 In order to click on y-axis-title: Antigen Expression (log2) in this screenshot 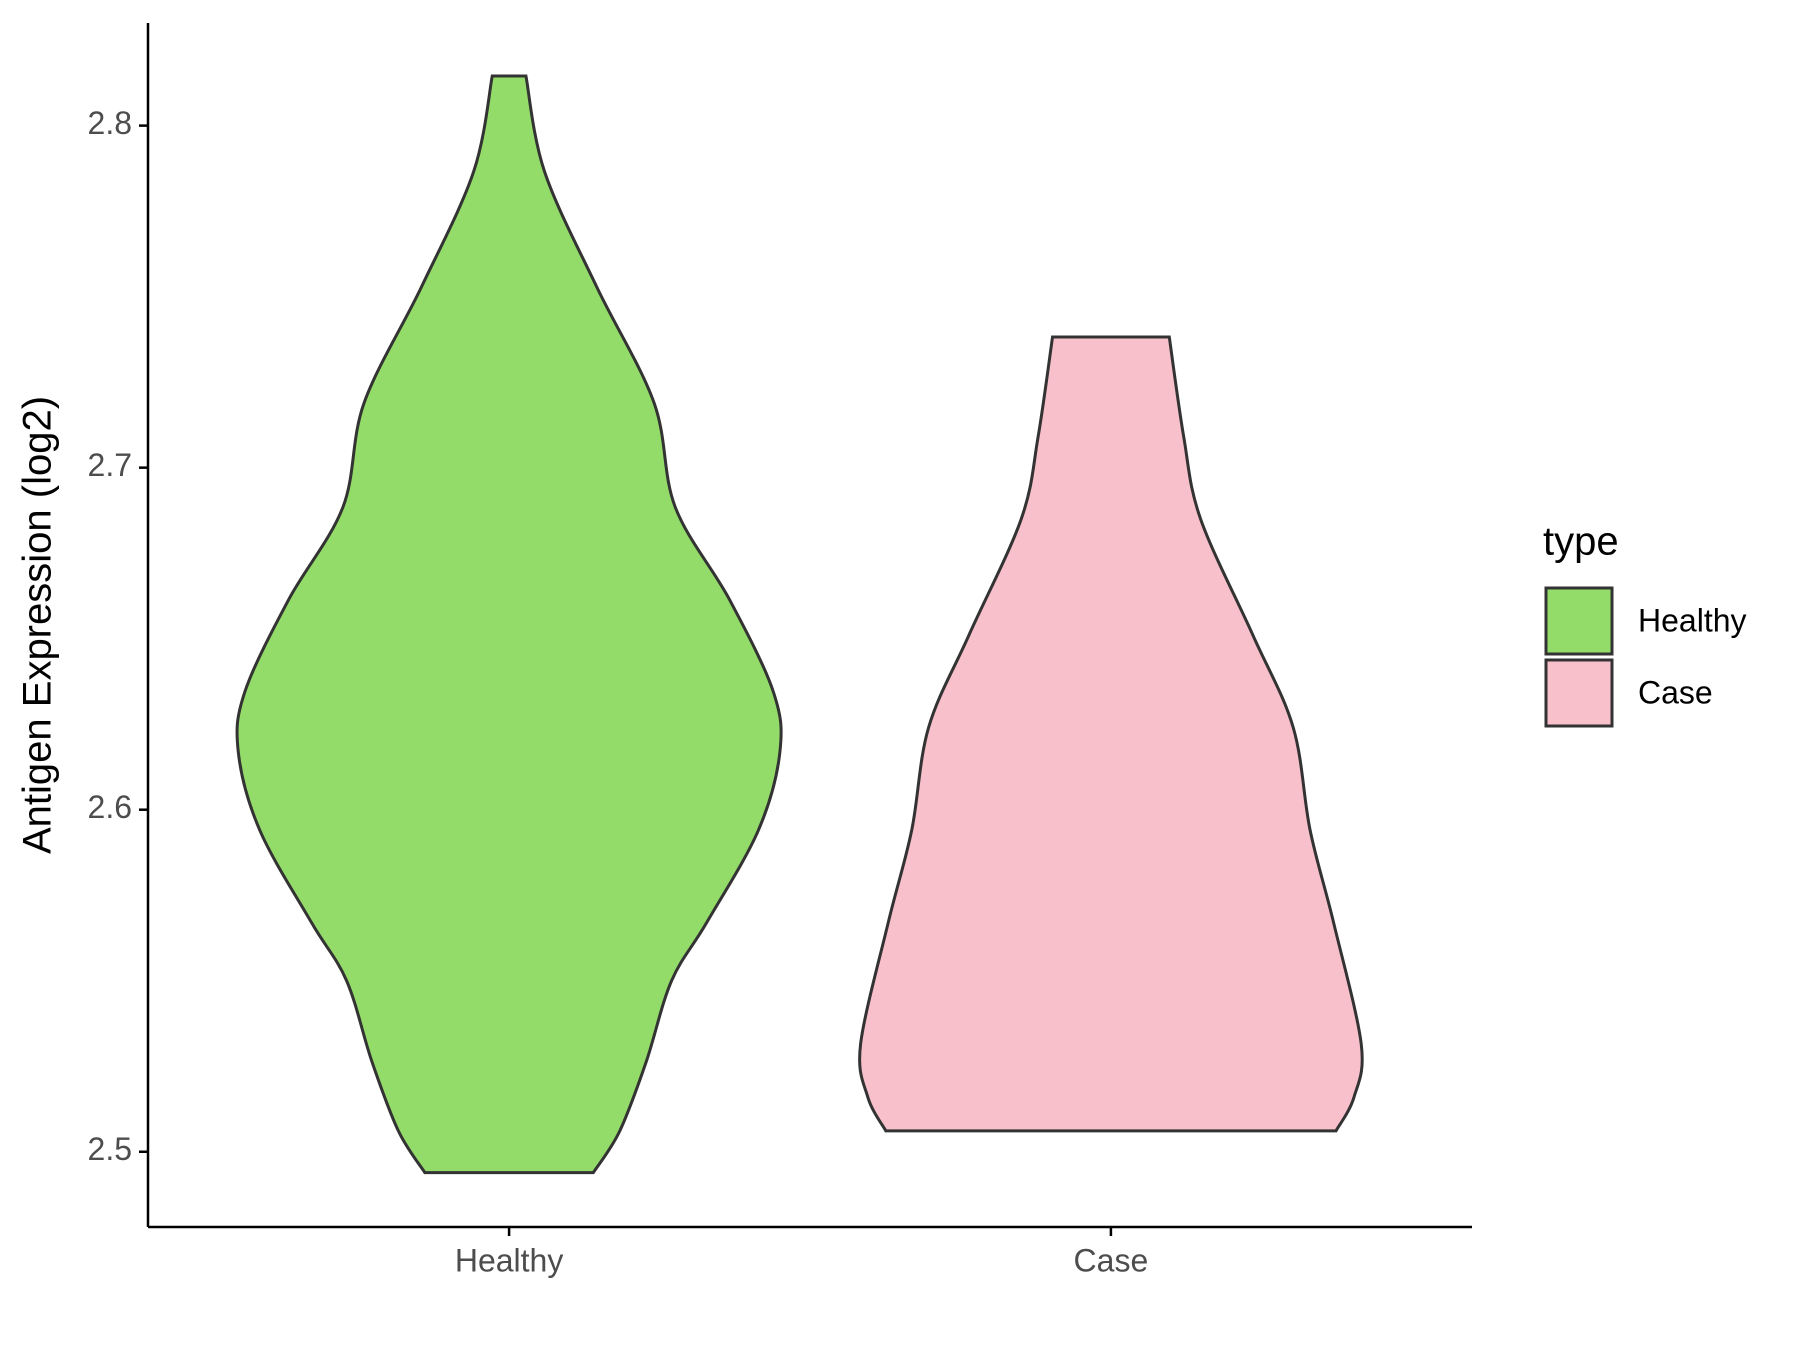, I will do `click(38, 625)`.